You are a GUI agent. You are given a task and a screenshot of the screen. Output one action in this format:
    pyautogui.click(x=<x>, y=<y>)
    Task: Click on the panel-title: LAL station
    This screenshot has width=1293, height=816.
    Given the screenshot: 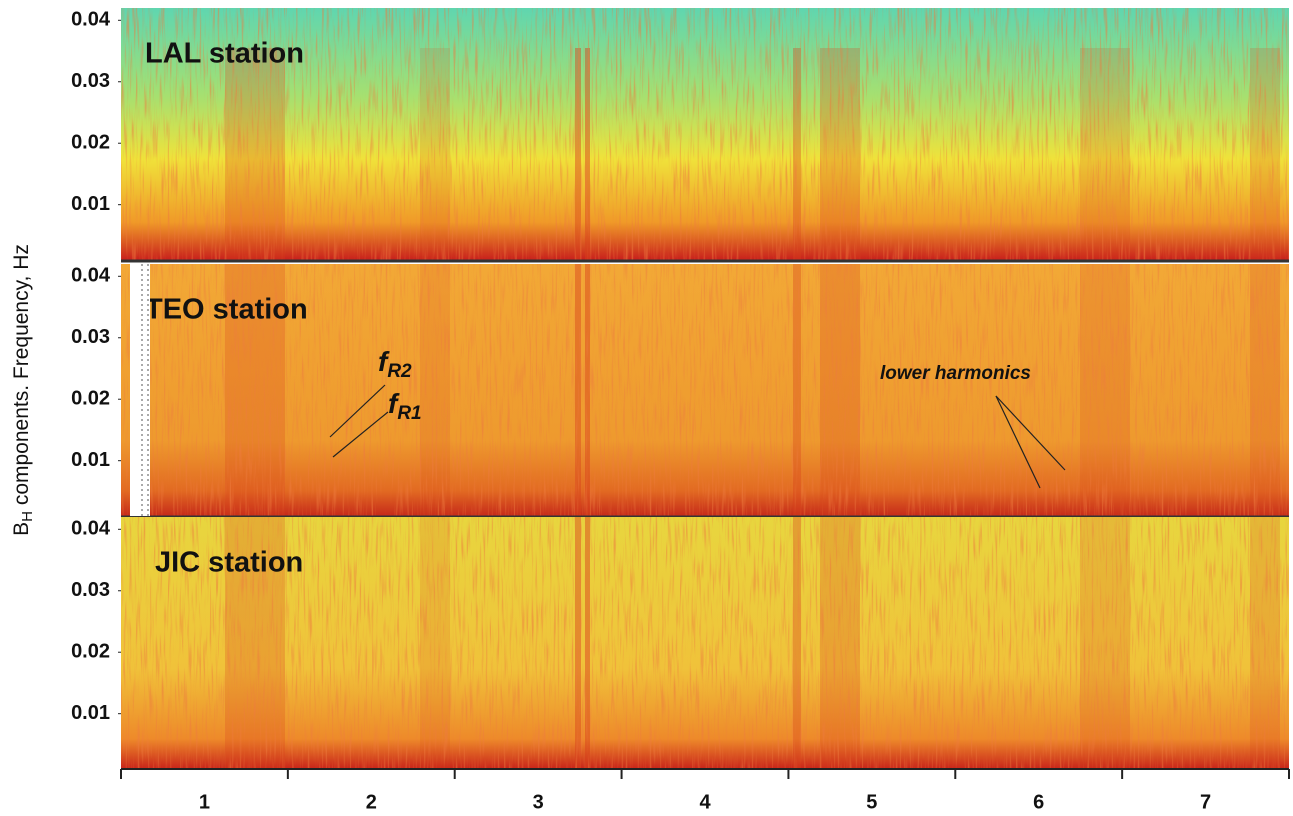 What is the action you would take?
    pyautogui.click(x=224, y=54)
    